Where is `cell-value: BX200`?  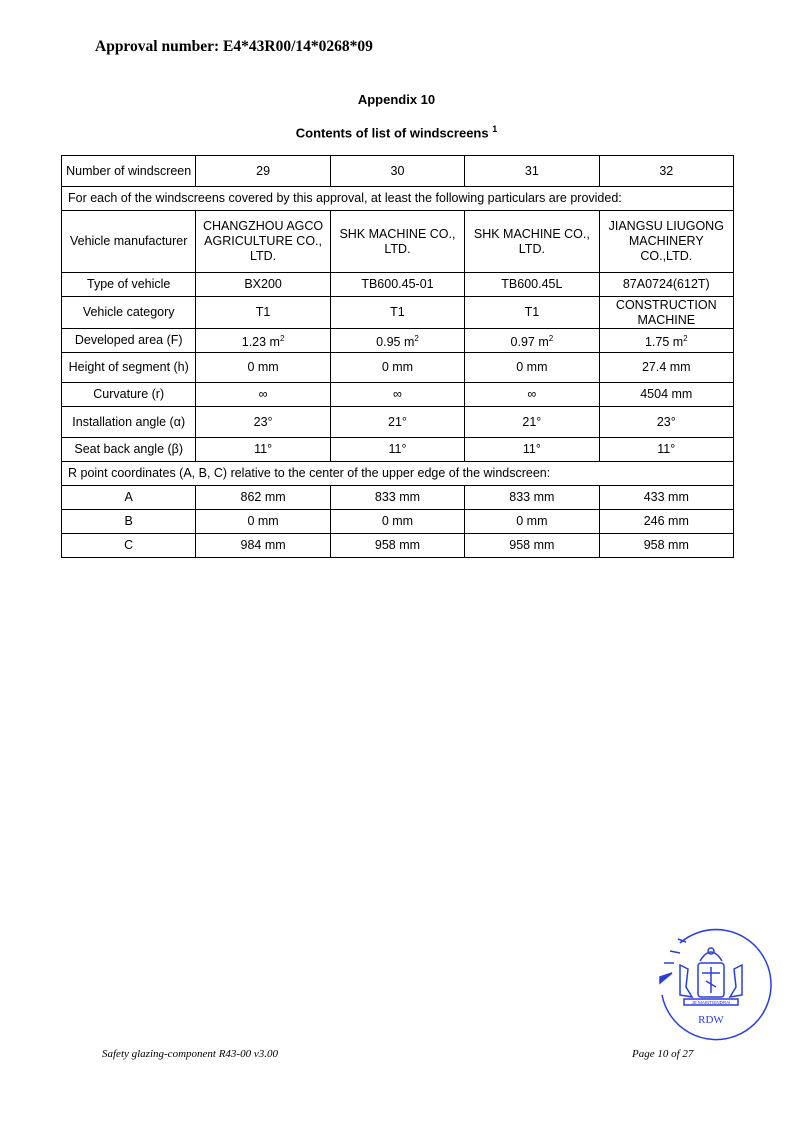 cell-value: BX200 is located at coordinates (263, 284).